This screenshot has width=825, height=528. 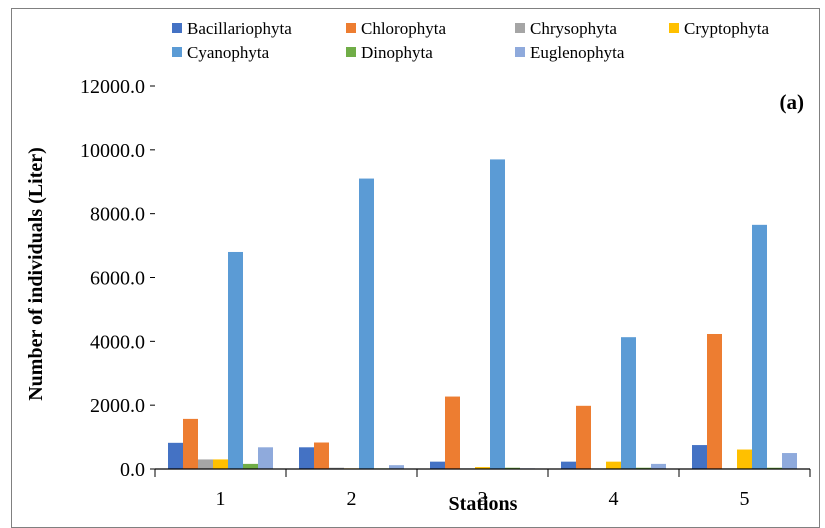 I want to click on x-tick-label-4: 4, so click(x=614, y=499).